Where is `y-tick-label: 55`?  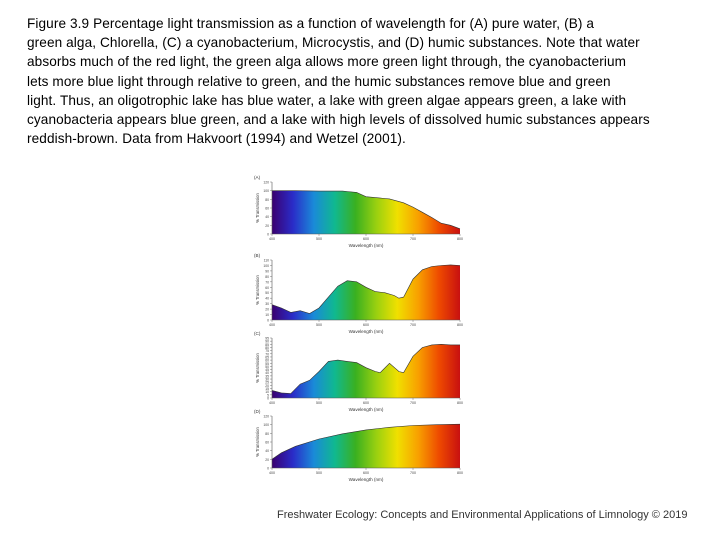 y-tick-label: 55 is located at coordinates (267, 364).